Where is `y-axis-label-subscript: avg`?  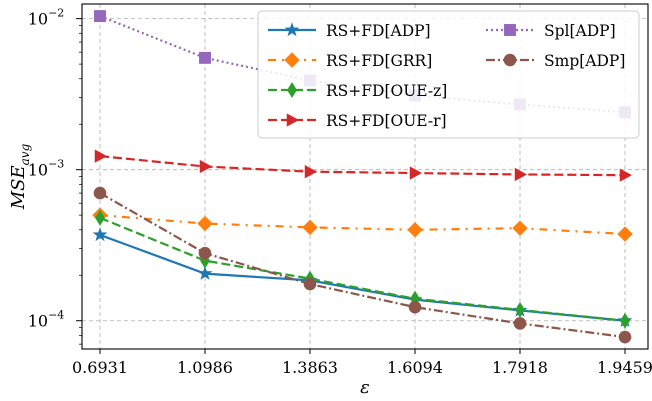 y-axis-label-subscript: avg is located at coordinates (25, 154).